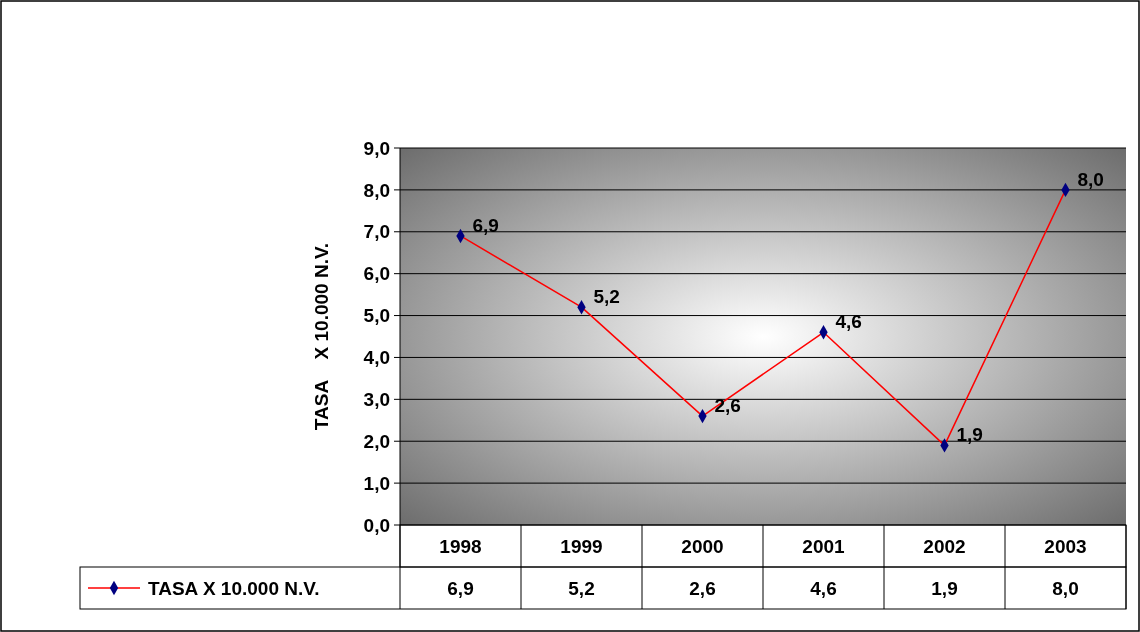  Describe the element at coordinates (944, 546) in the screenshot. I see `x-tick-label: 2002` at that location.